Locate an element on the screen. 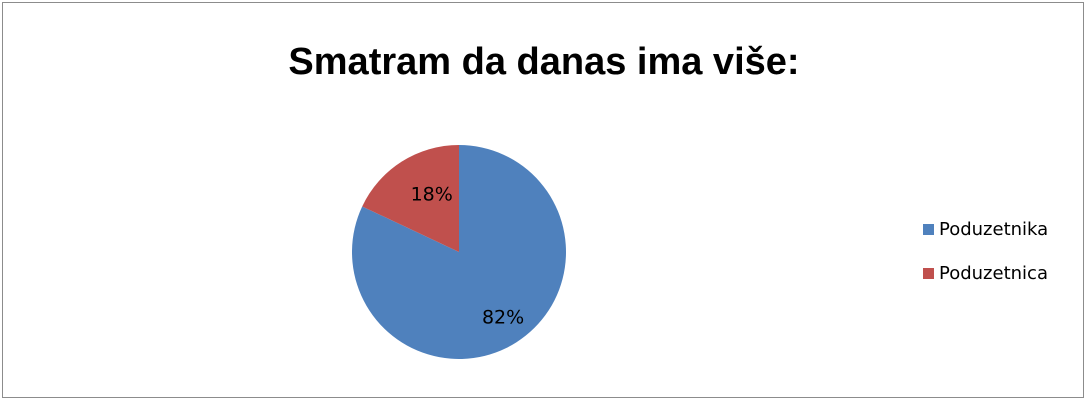 The width and height of the screenshot is (1088, 401). data-label-poduzetnica: 18% is located at coordinates (432, 194).